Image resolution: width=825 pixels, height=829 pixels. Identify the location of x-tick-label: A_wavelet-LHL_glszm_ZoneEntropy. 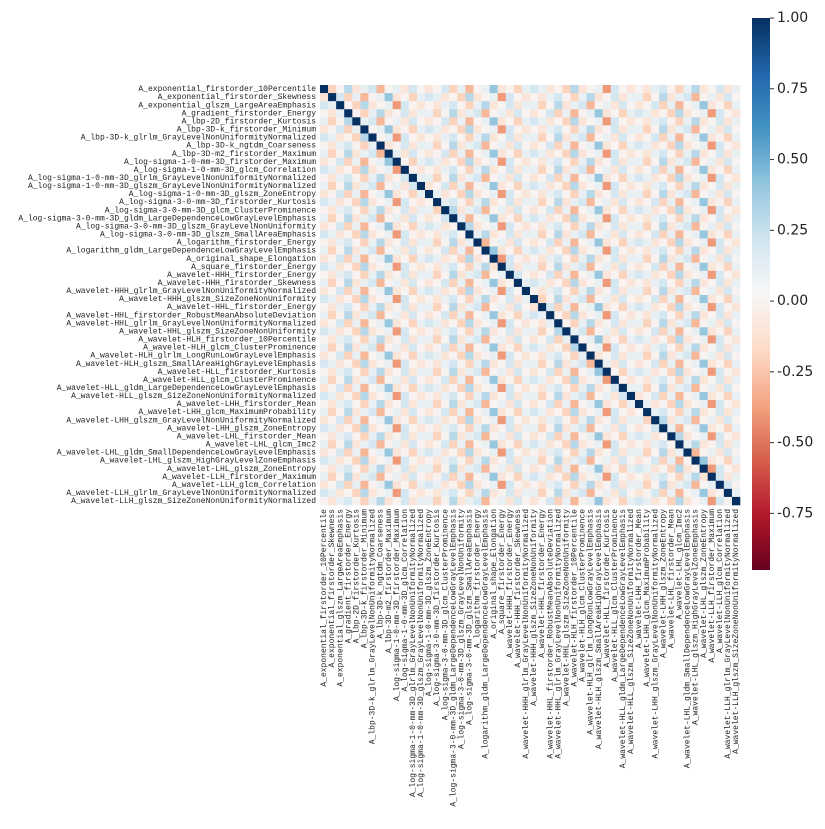
(704, 583).